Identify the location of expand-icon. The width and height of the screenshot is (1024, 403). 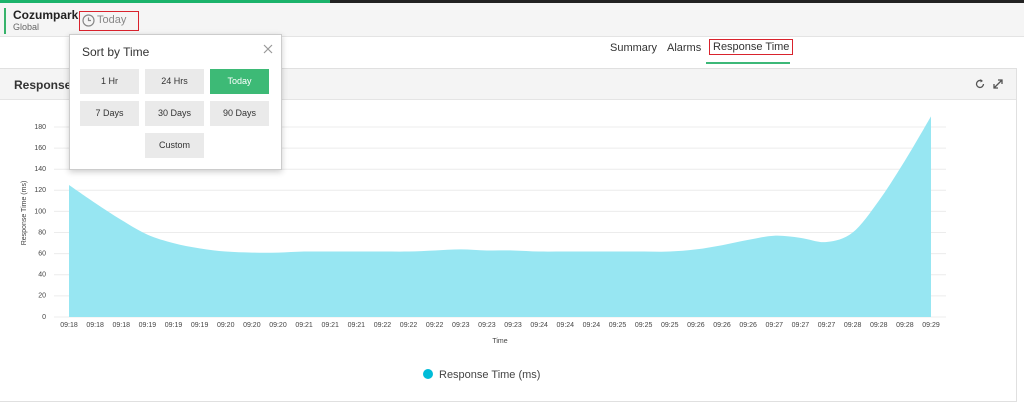
(998, 84).